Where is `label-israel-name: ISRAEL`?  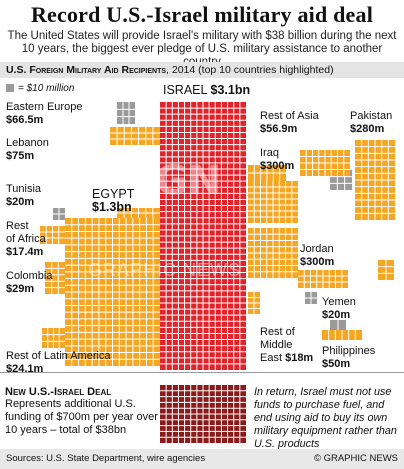 label-israel-name: ISRAEL is located at coordinates (185, 90).